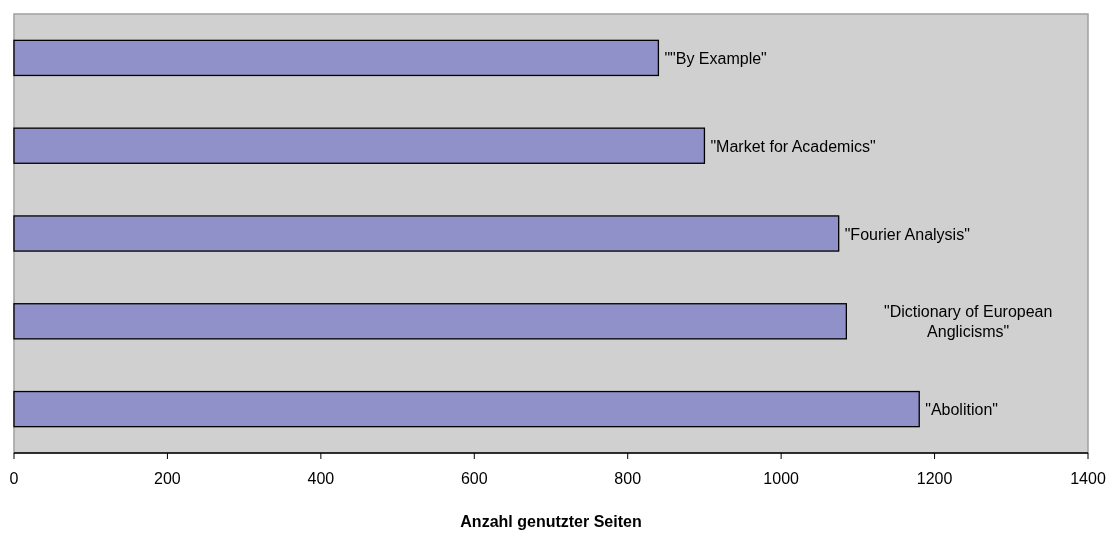 The width and height of the screenshot is (1108, 533). I want to click on y-tick-label: "Market for Academics", so click(793, 146).